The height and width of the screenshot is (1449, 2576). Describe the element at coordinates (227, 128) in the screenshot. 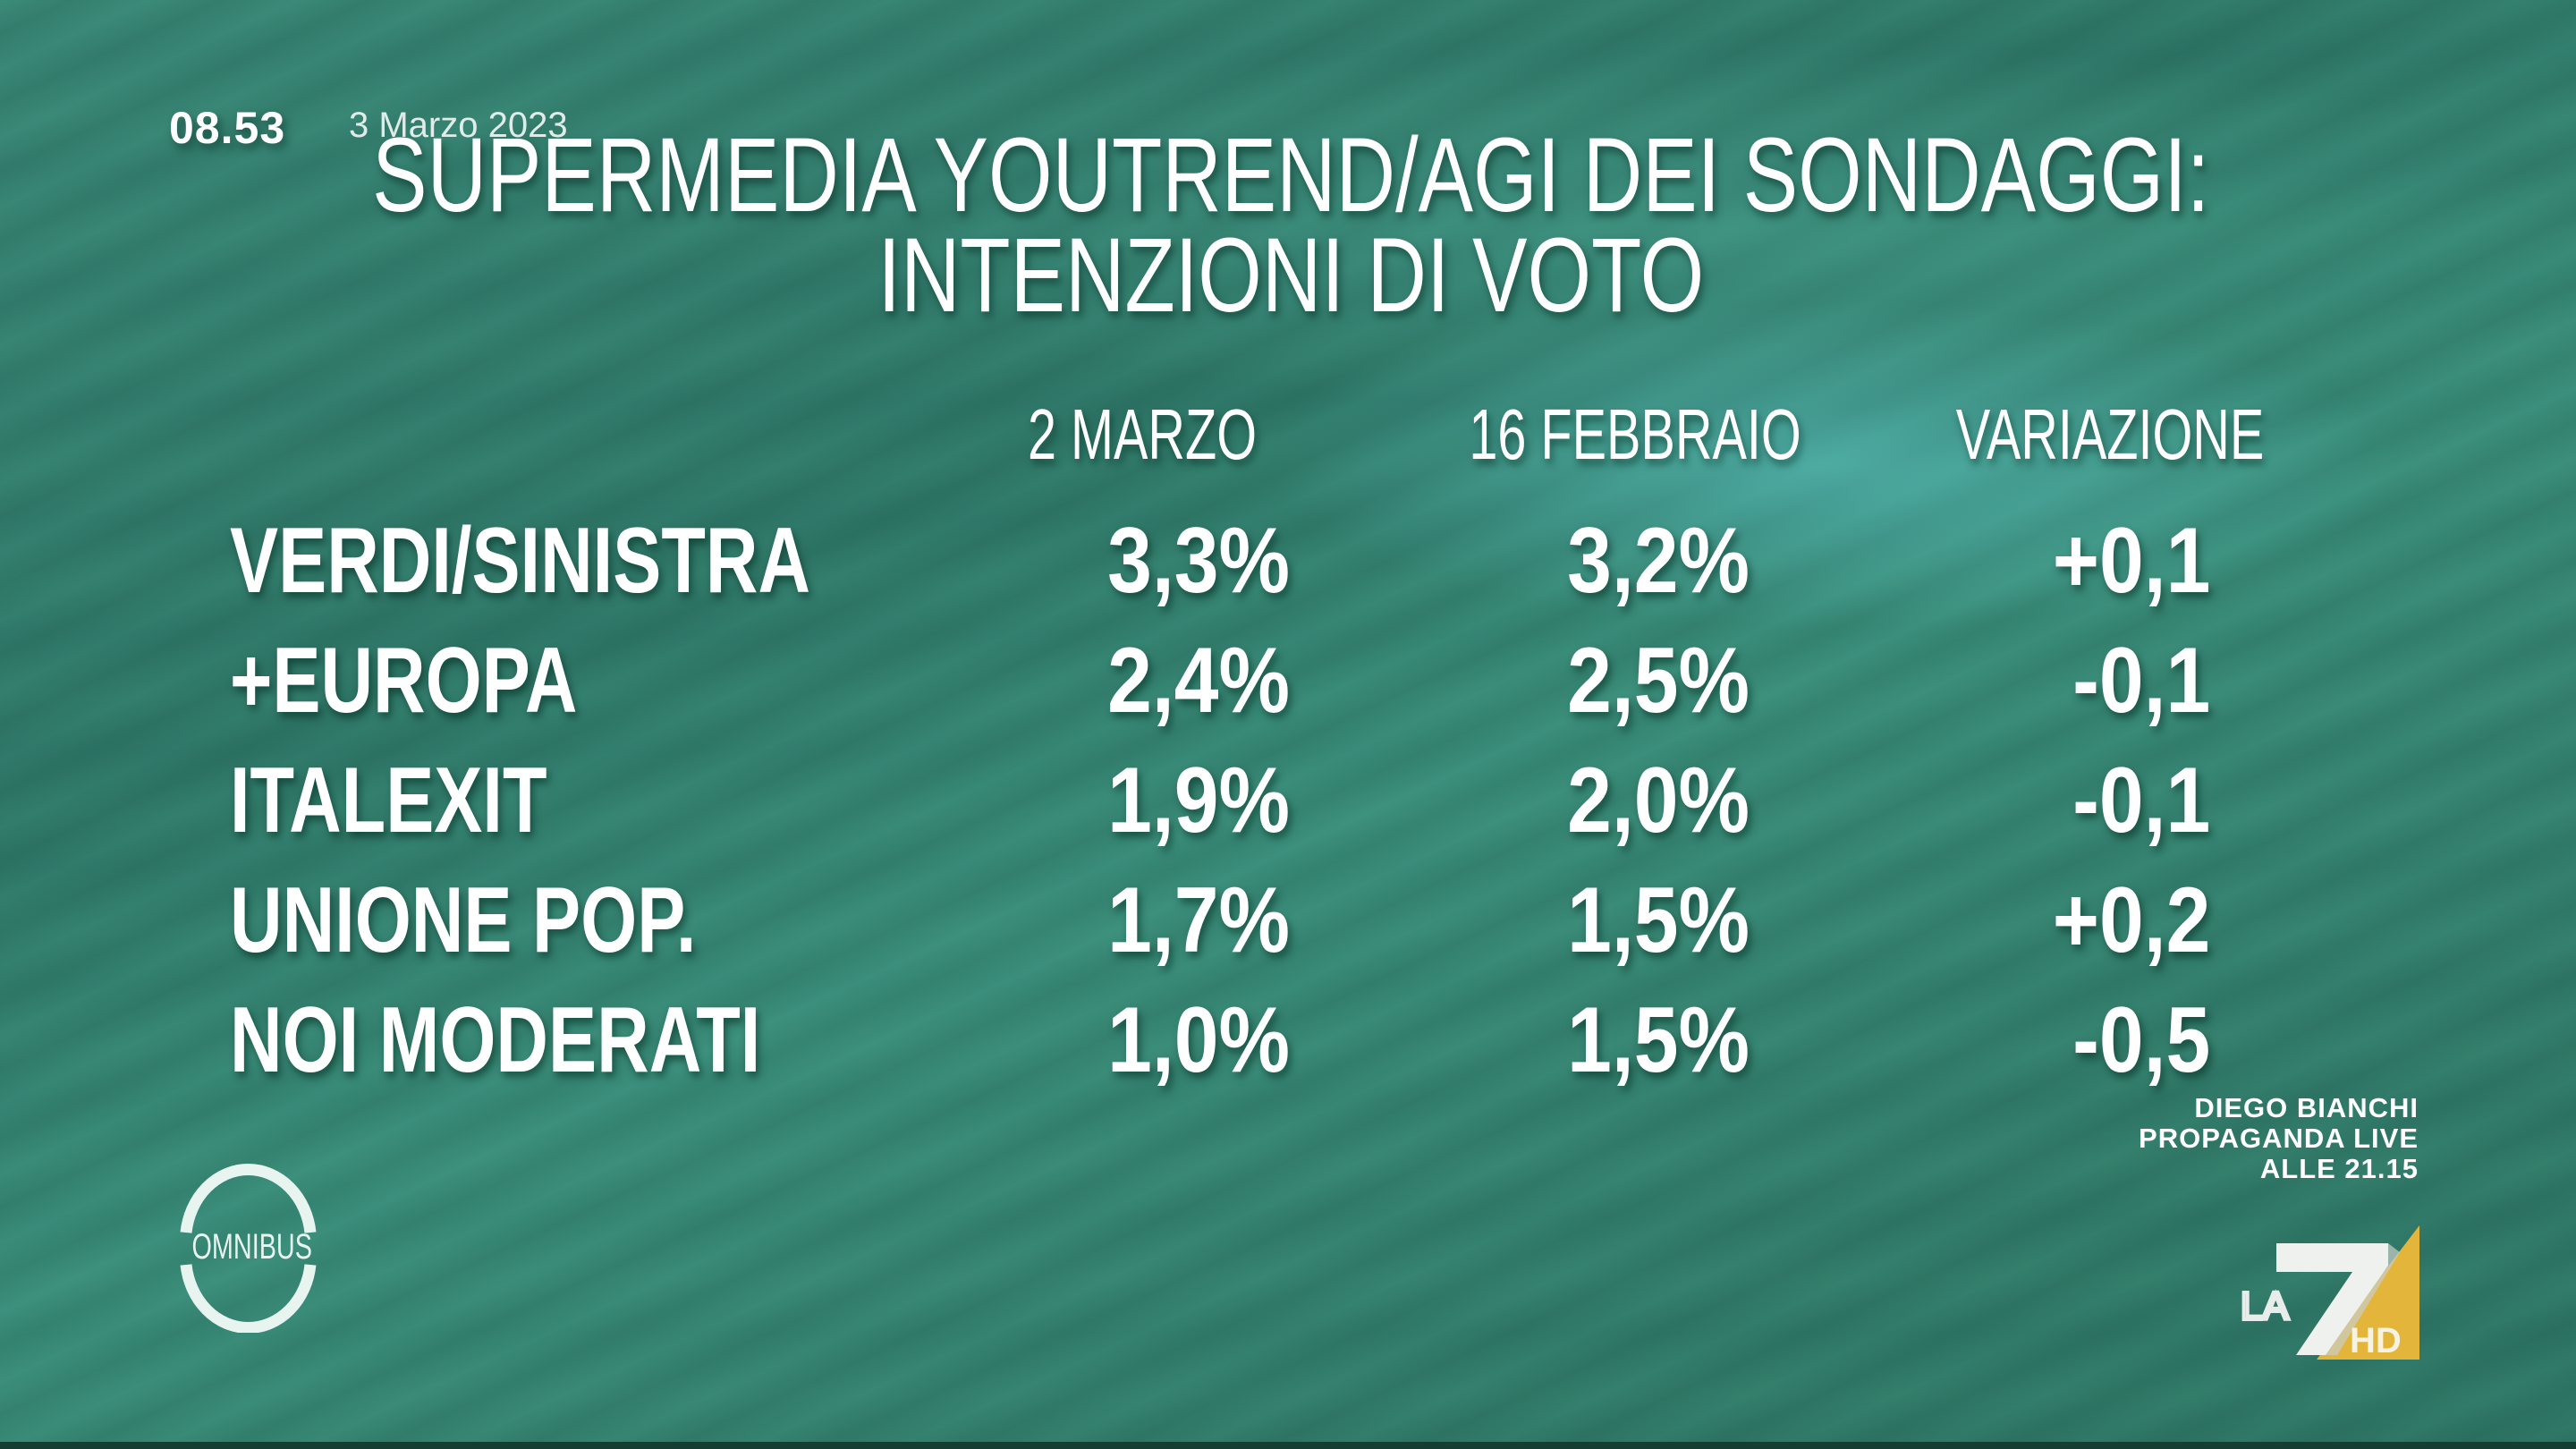

I see `clock-time: 08.53` at that location.